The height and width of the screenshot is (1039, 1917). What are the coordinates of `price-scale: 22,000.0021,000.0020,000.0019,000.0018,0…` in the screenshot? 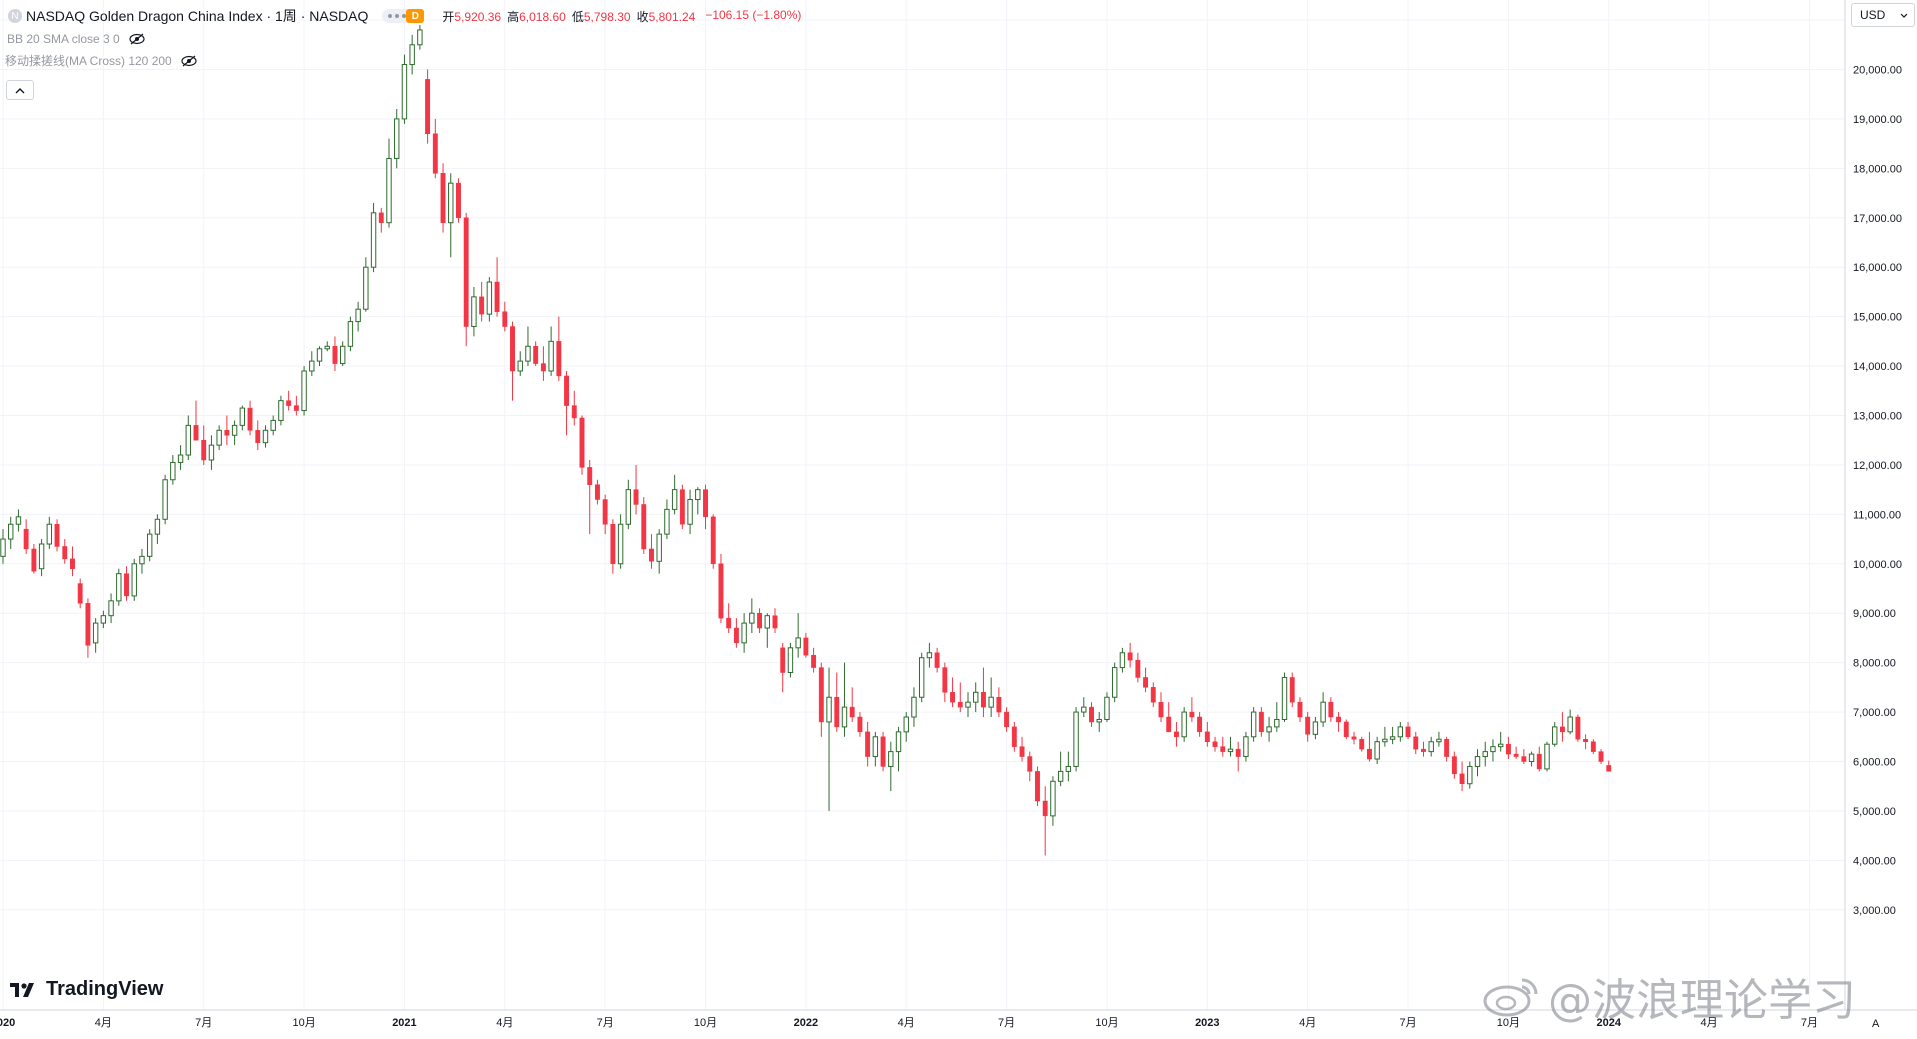 It's located at (1877, 458).